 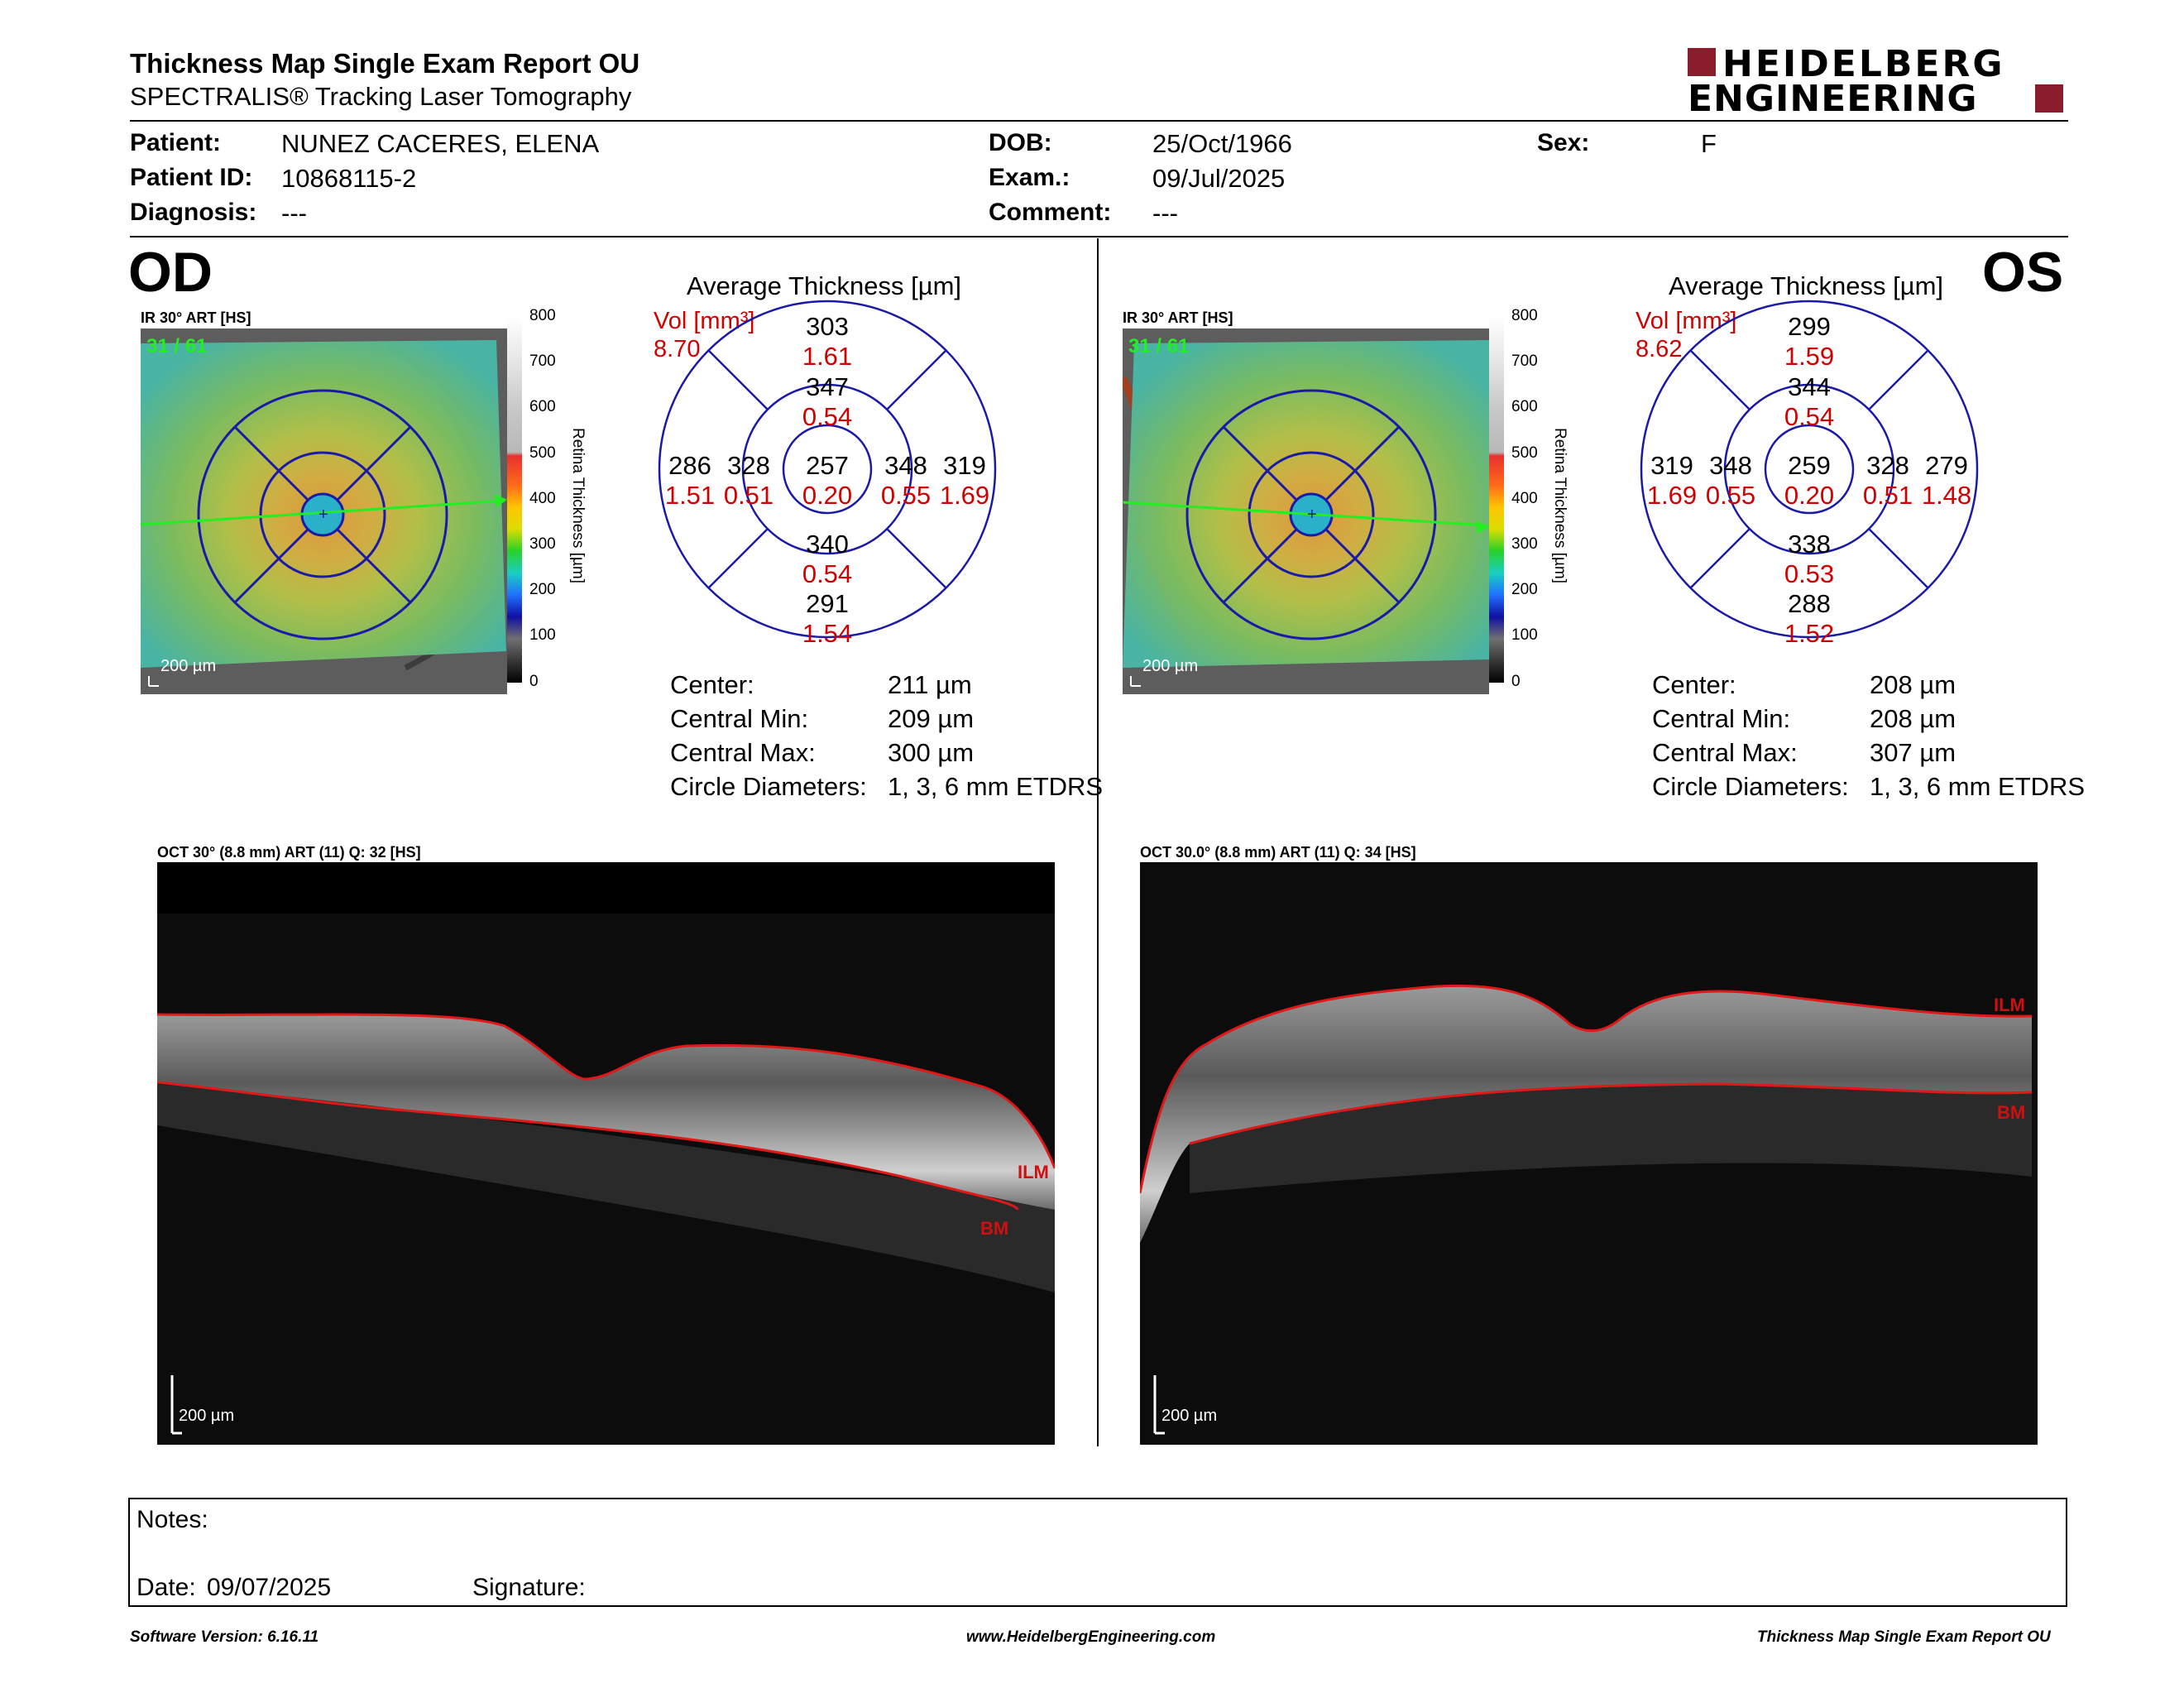 I want to click on footer-website: www.HeidelbergEngineering.com, so click(x=1091, y=1637).